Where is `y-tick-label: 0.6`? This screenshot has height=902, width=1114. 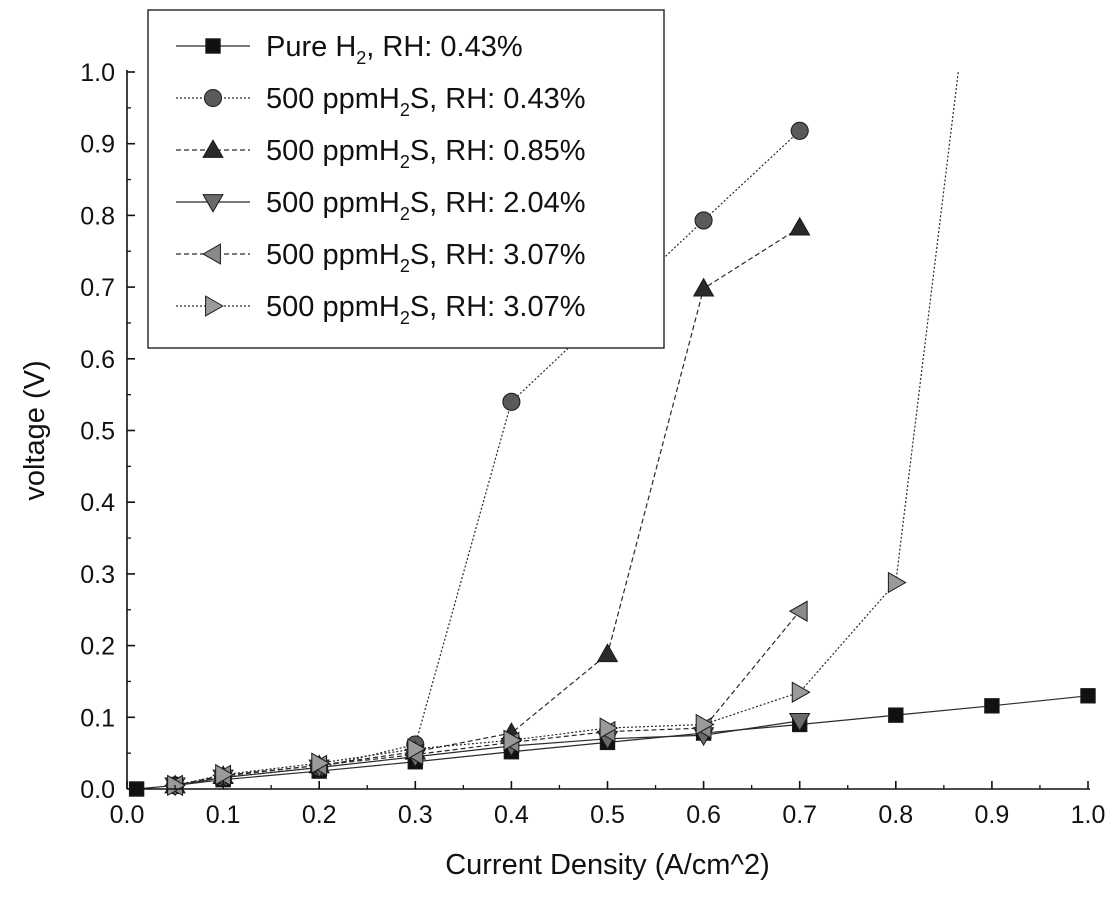 y-tick-label: 0.6 is located at coordinates (97, 360).